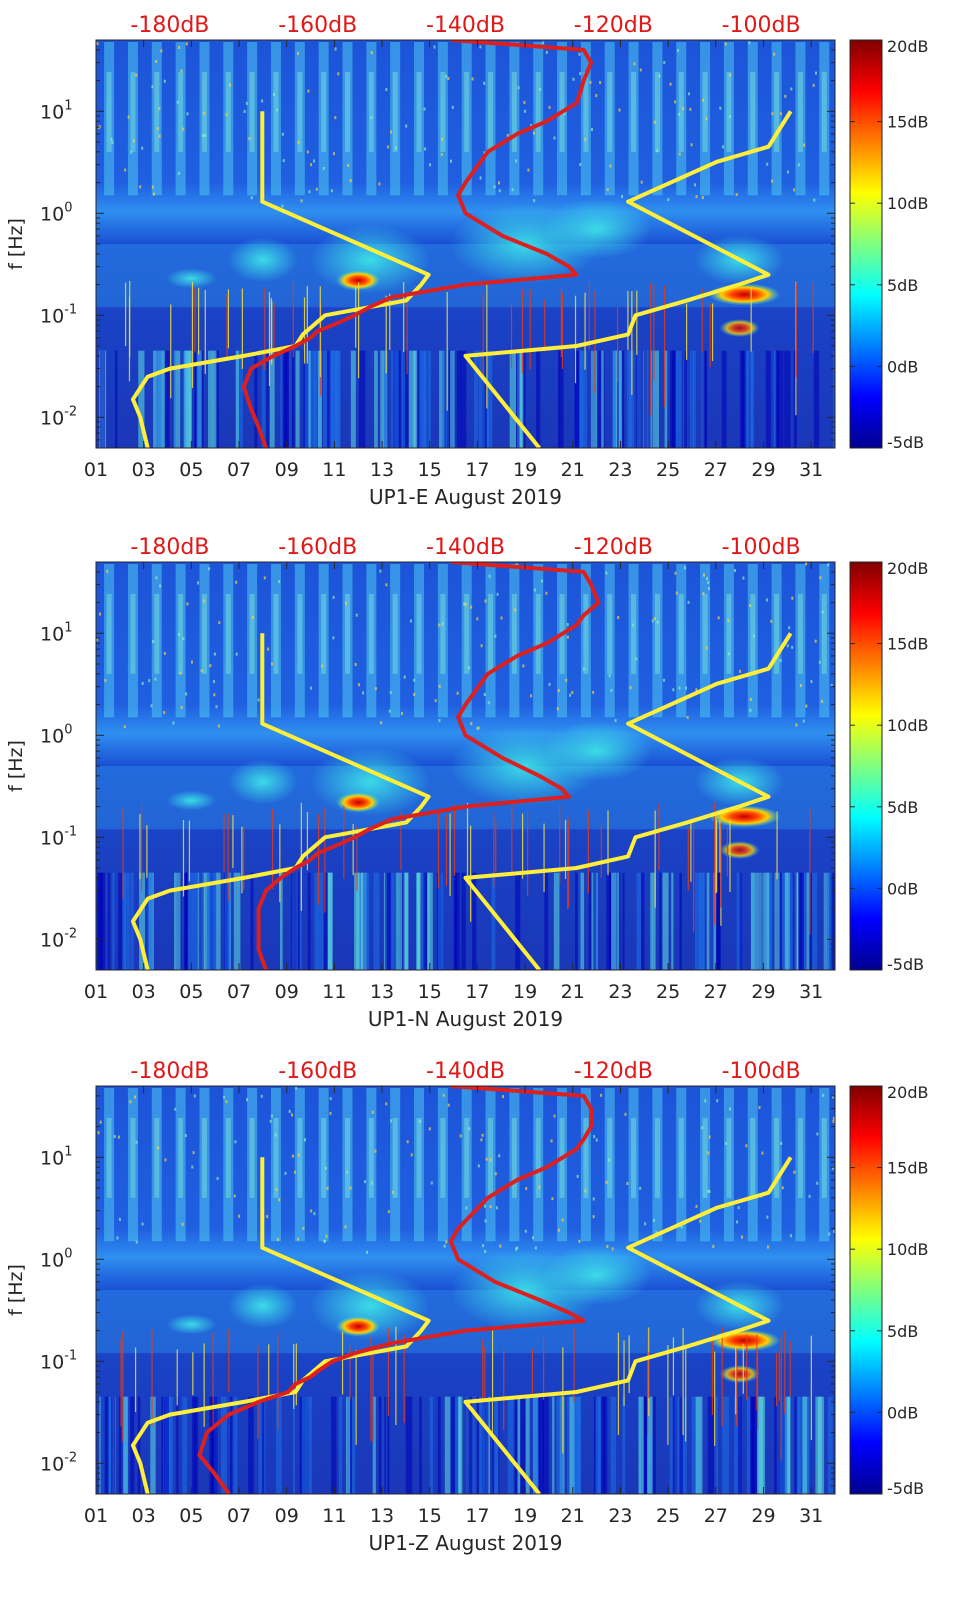  Describe the element at coordinates (317, 547) in the screenshot. I see `top-db-axis-label: -160dB` at that location.